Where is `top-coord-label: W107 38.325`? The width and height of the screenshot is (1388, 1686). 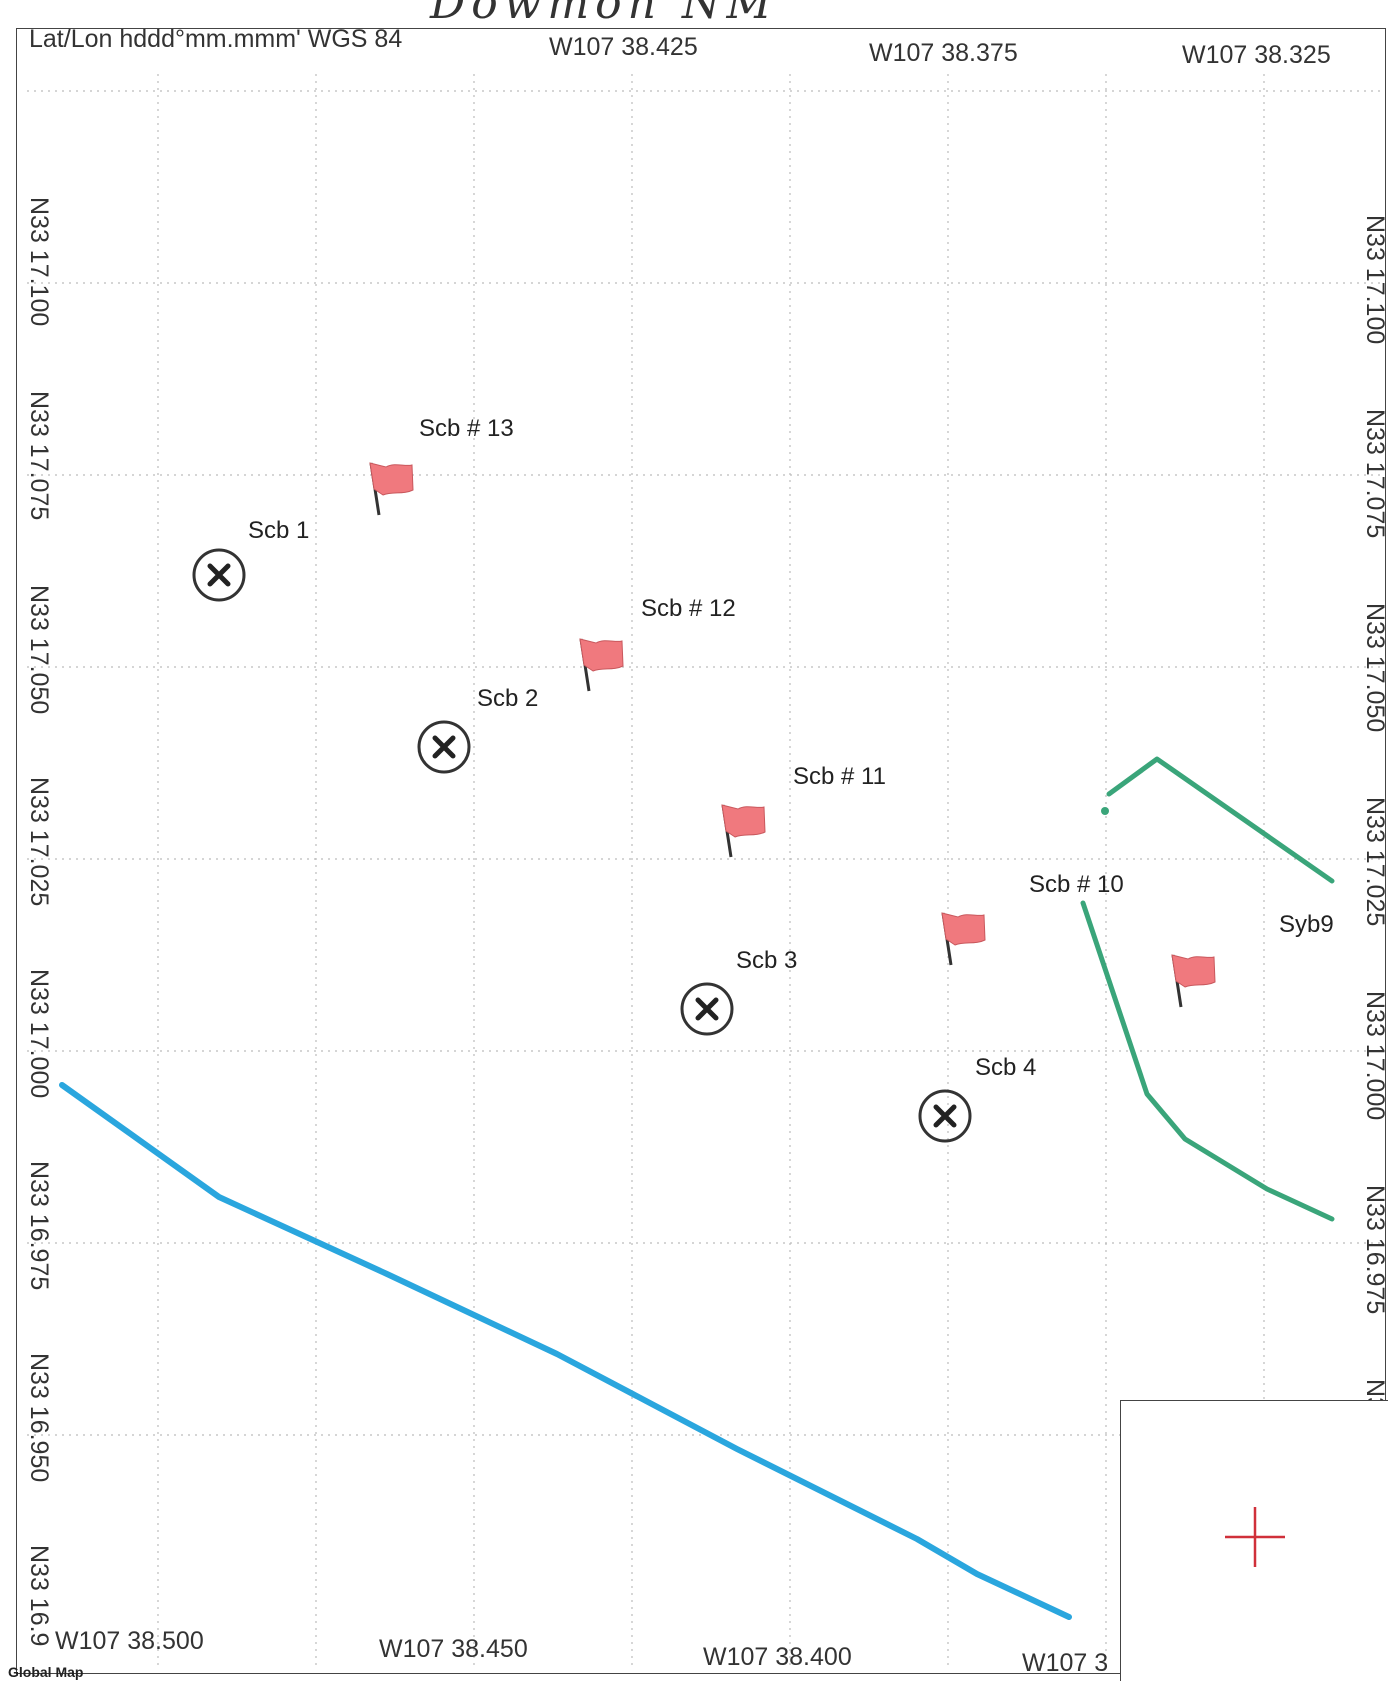
top-coord-label: W107 38.325 is located at coordinates (1256, 55).